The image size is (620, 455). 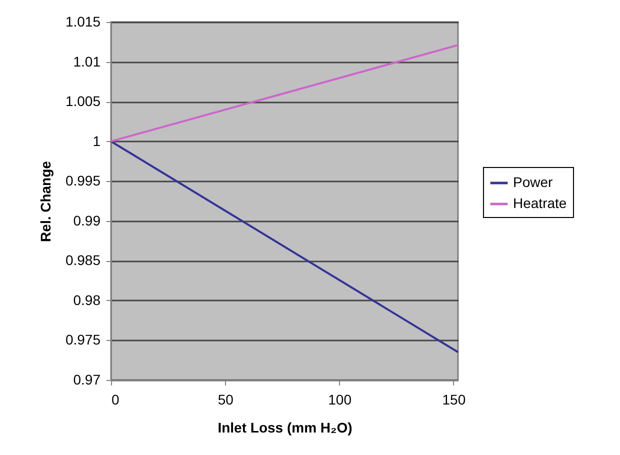 What do you see at coordinates (454, 400) in the screenshot?
I see `x-tick-label: 150` at bounding box center [454, 400].